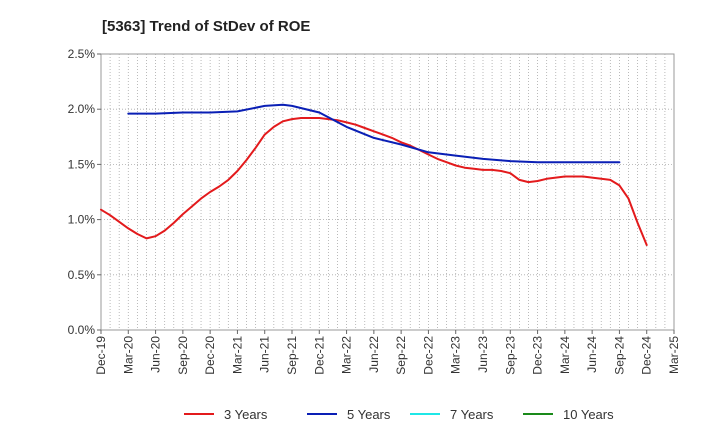 This screenshot has height=440, width=720. What do you see at coordinates (237, 355) in the screenshot?
I see `x-tick-label: Mar-21` at bounding box center [237, 355].